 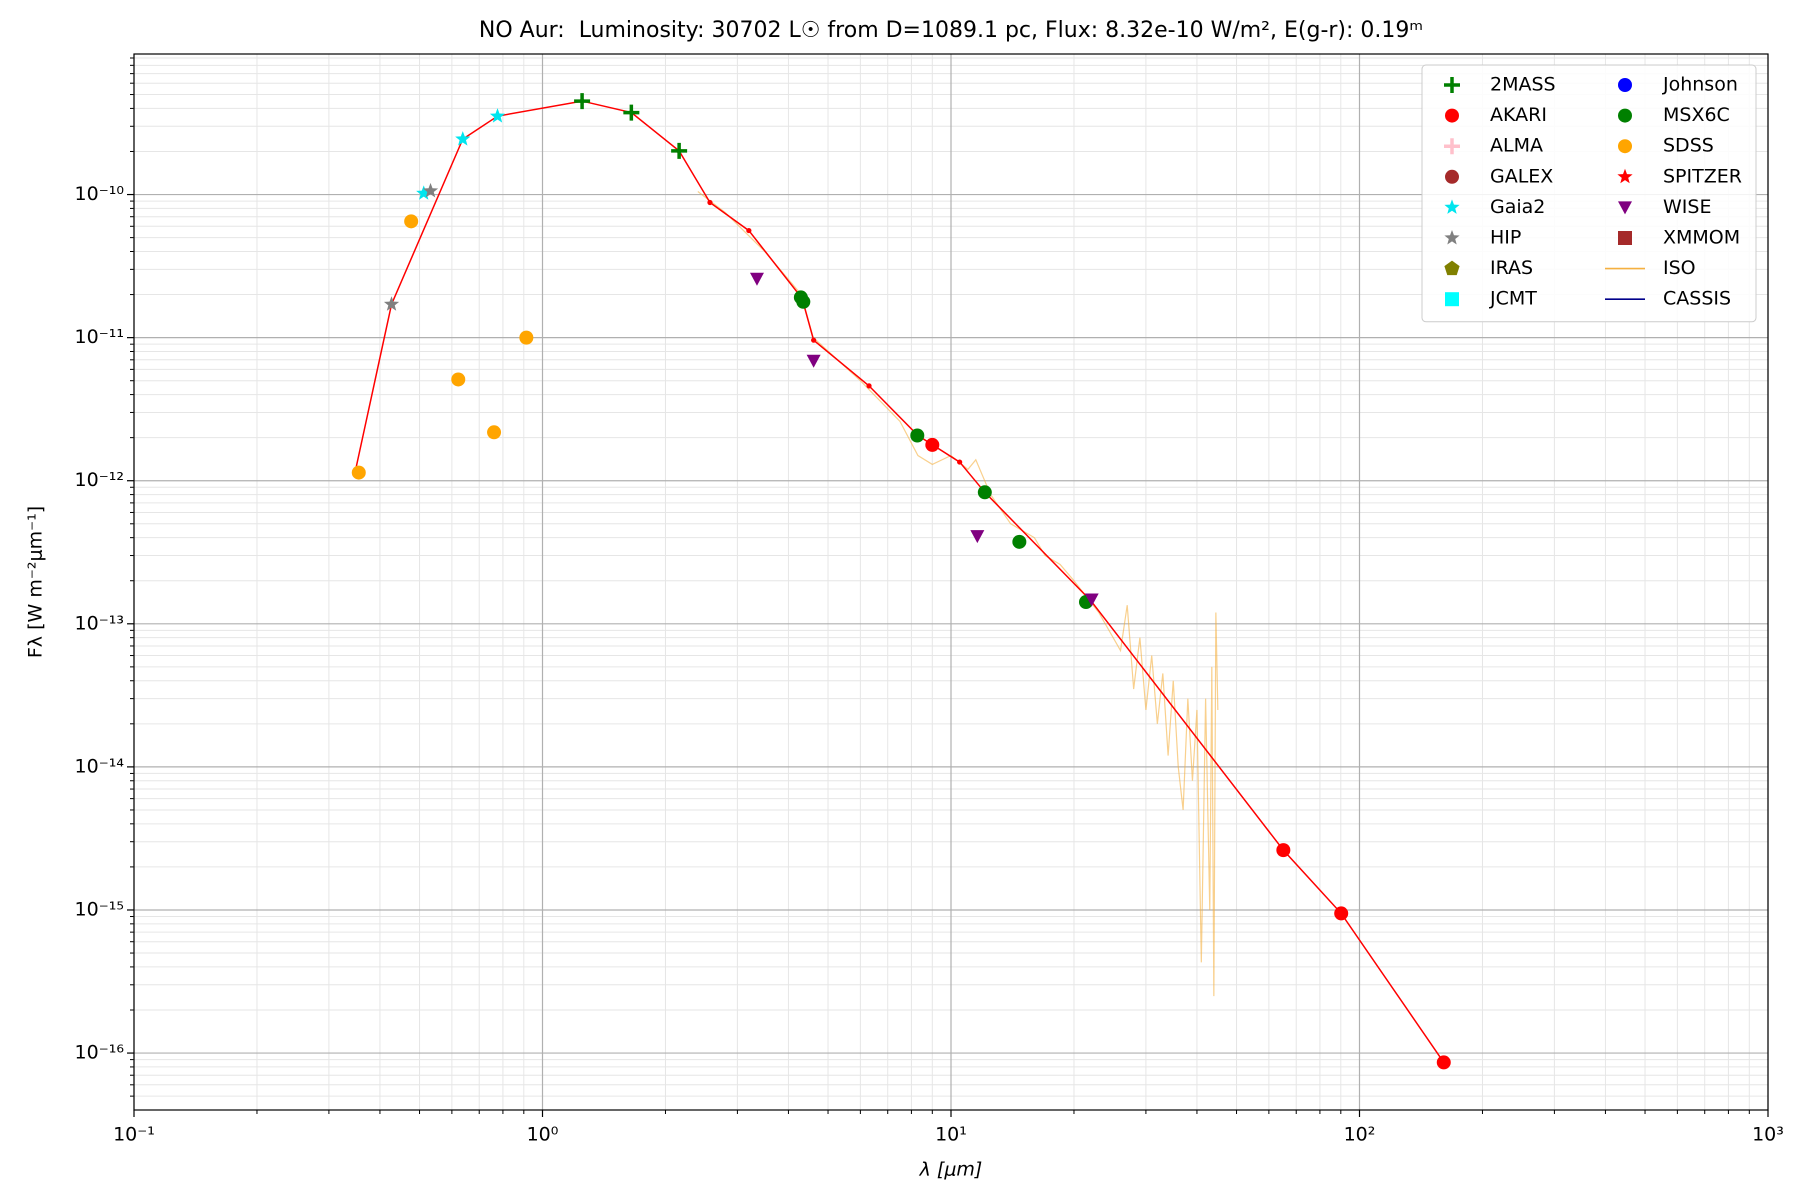 What do you see at coordinates (1511, 268) in the screenshot?
I see `legend-label: IRAS` at bounding box center [1511, 268].